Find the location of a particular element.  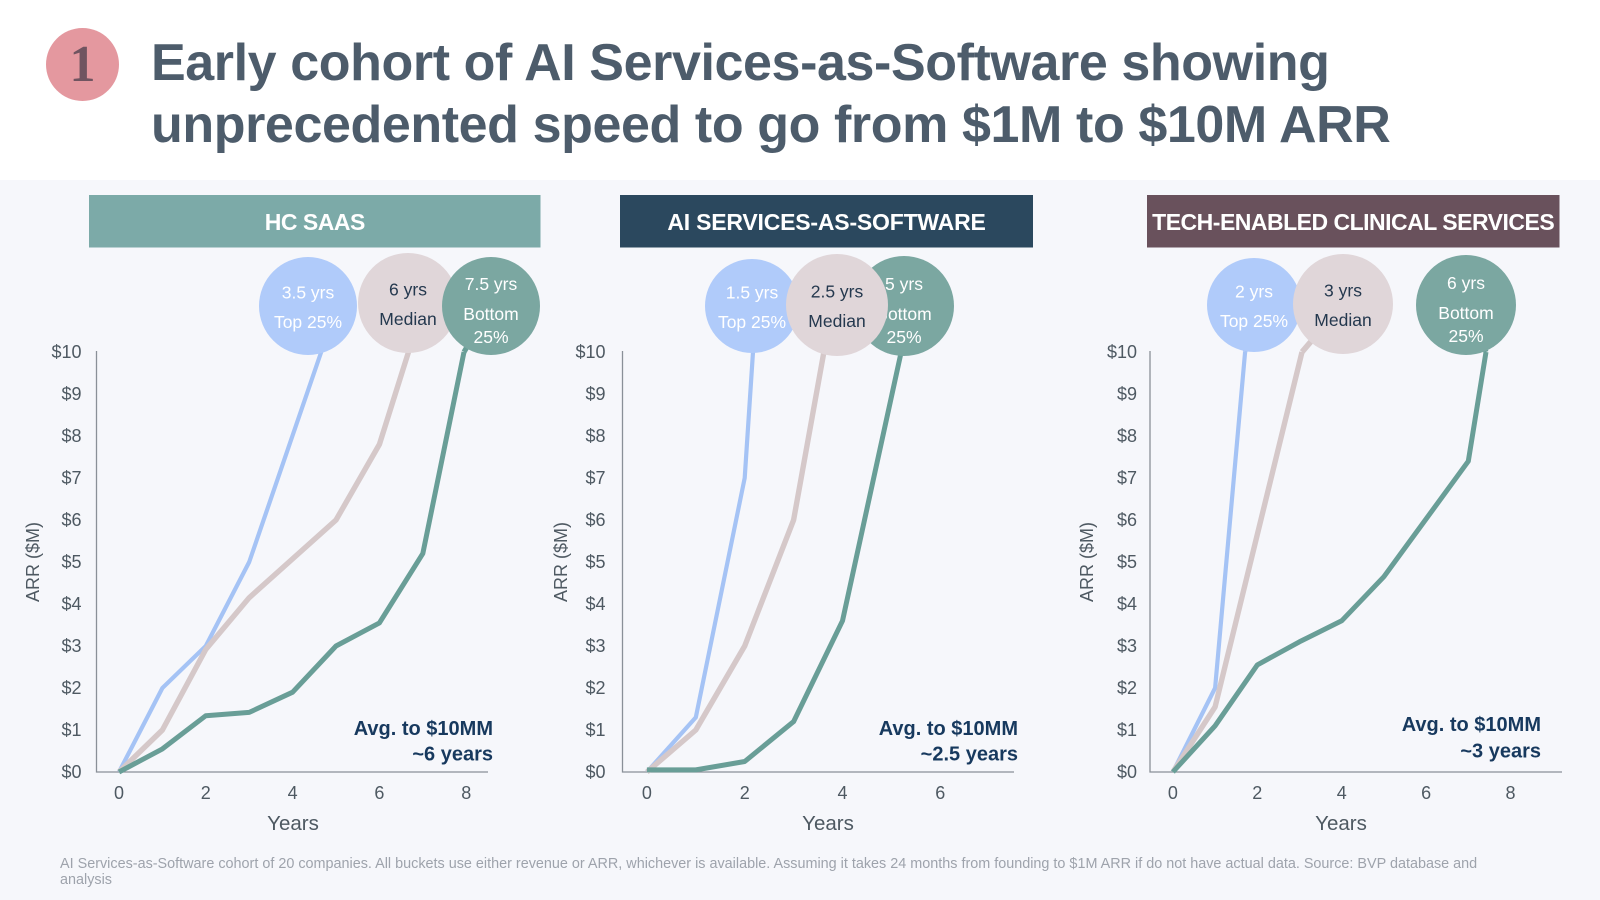

svg-text: ~6 years is located at coordinates (452, 755).